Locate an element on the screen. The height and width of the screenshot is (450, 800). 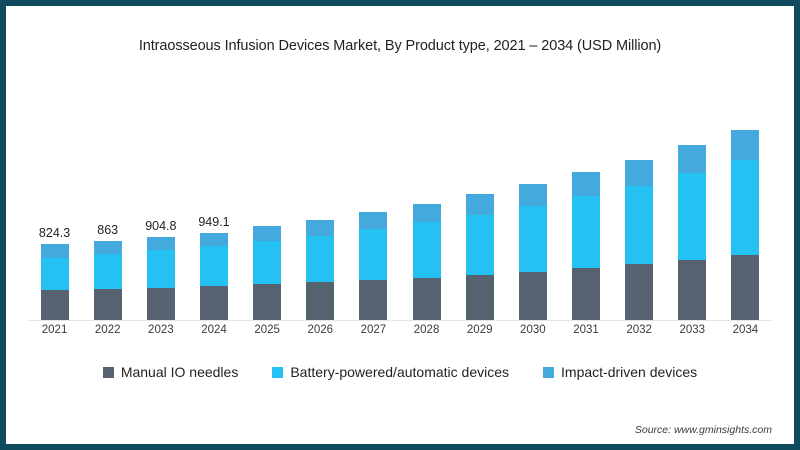
bar-value-label: 904.8 is located at coordinates (161, 225).